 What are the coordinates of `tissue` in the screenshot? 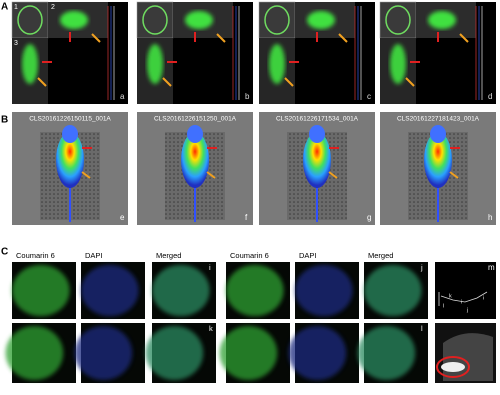 It's located at (453, 367).